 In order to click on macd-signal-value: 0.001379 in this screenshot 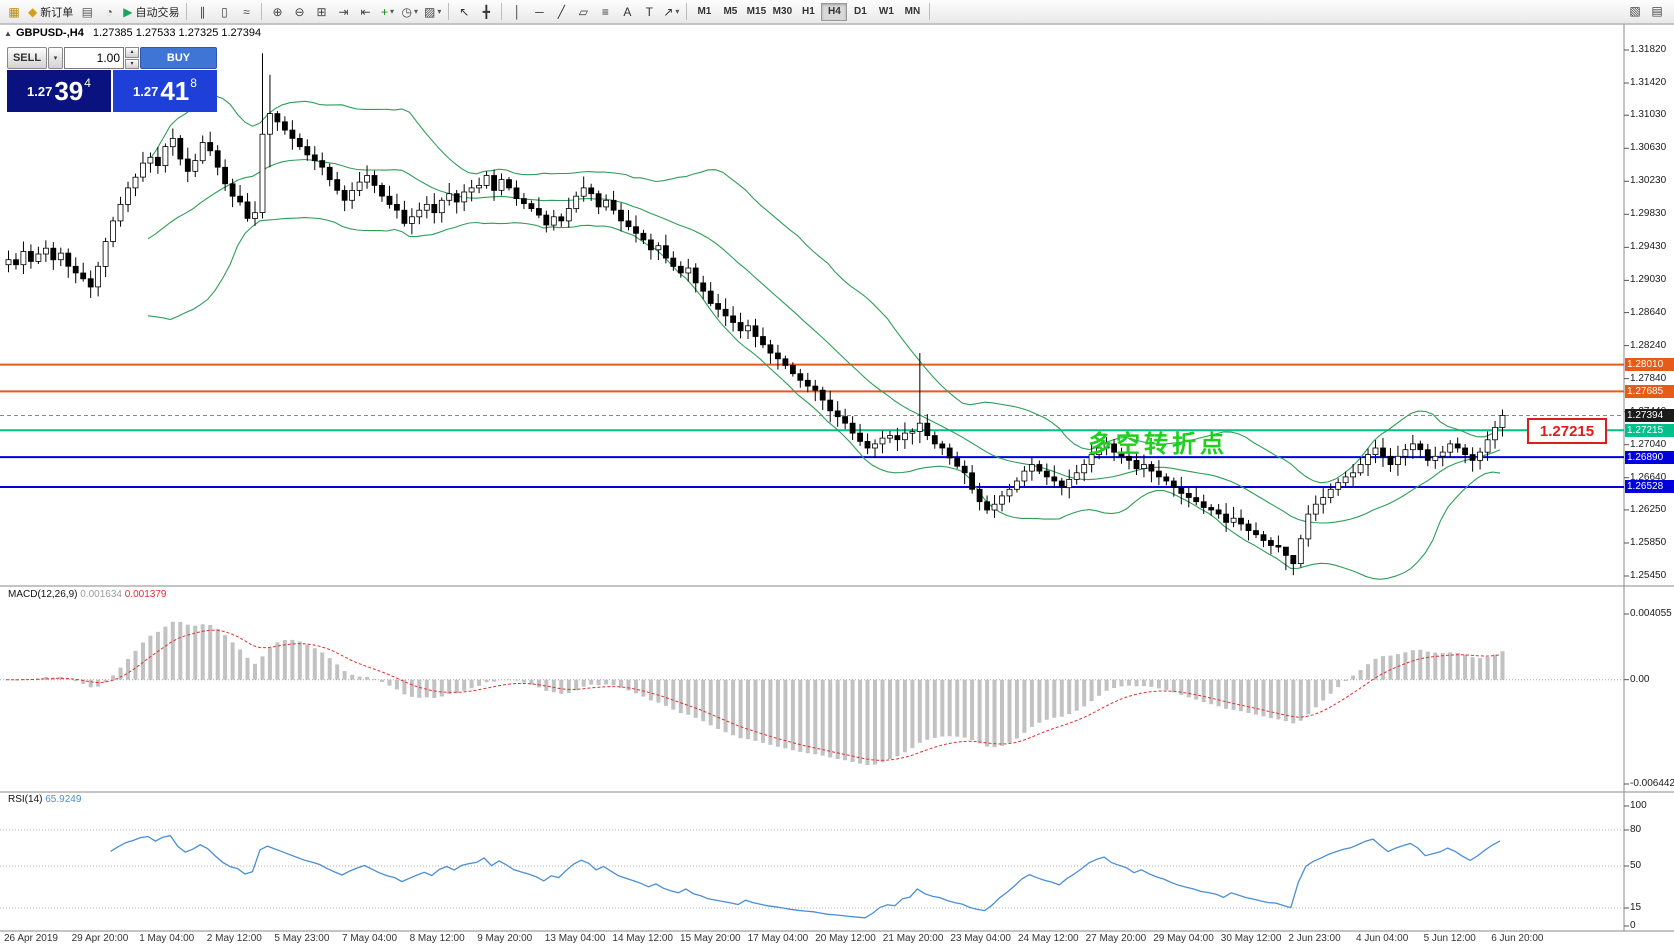, I will do `click(145, 594)`.